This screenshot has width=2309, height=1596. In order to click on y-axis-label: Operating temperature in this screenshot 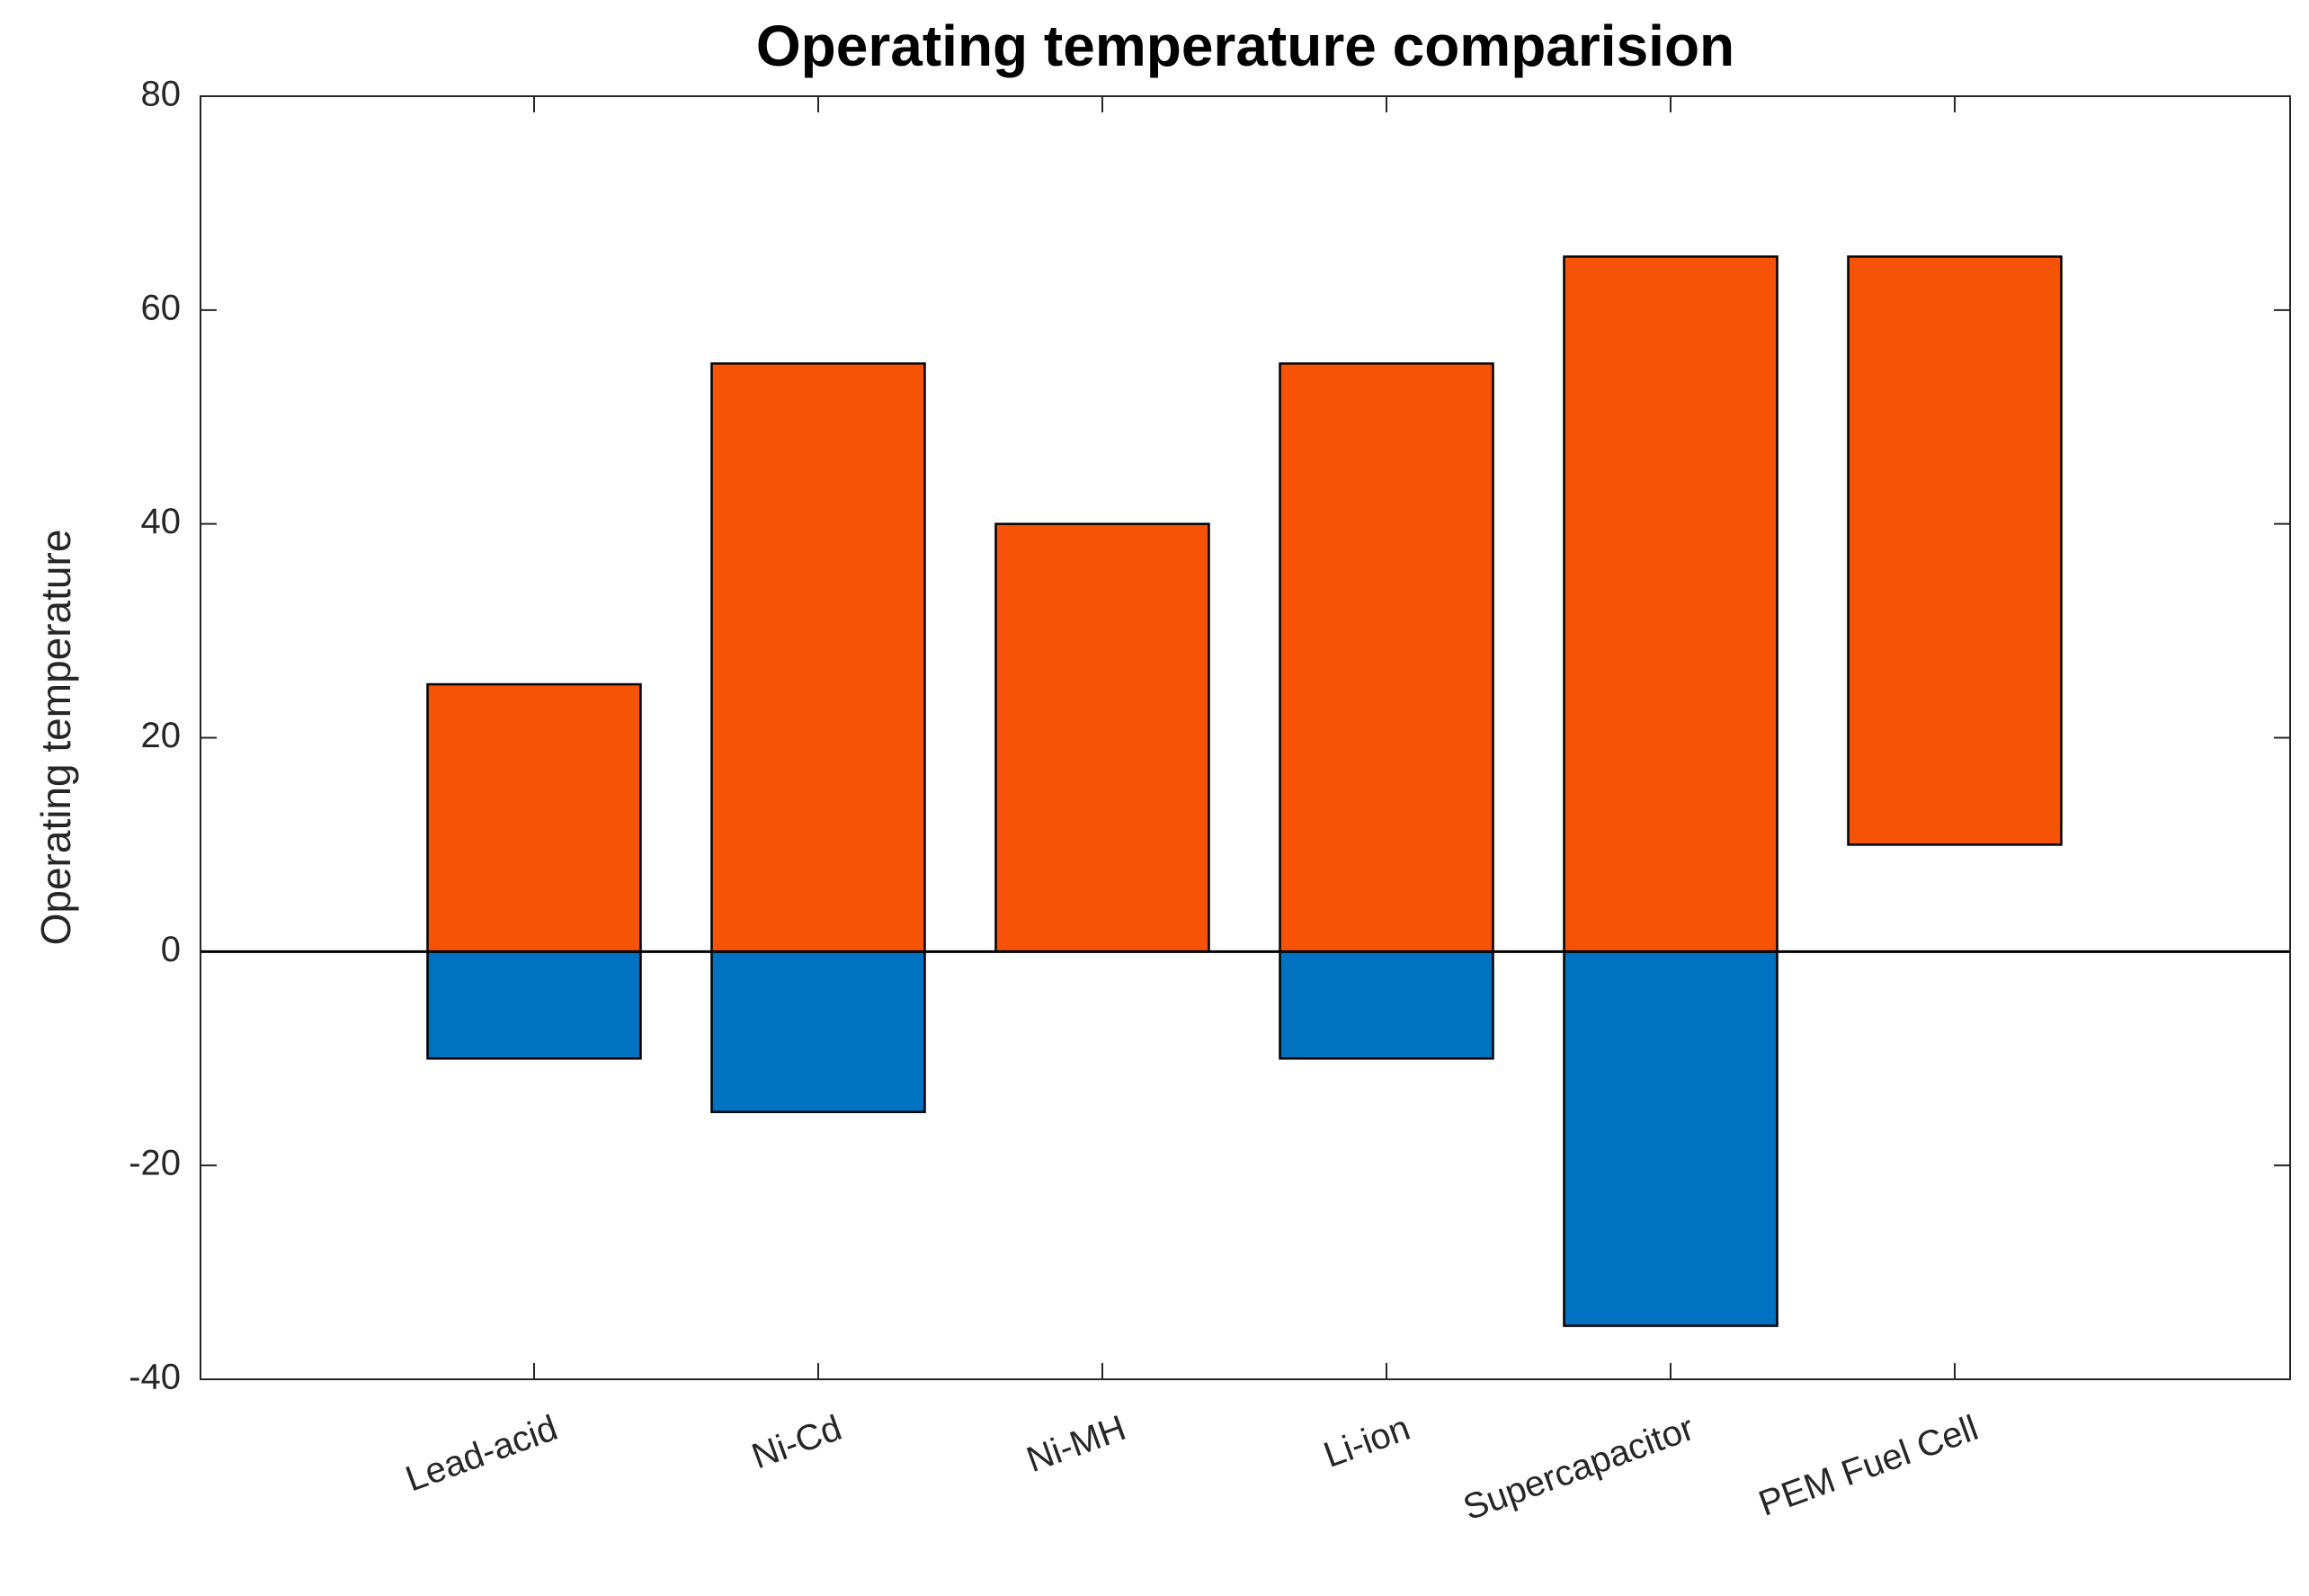, I will do `click(56, 738)`.